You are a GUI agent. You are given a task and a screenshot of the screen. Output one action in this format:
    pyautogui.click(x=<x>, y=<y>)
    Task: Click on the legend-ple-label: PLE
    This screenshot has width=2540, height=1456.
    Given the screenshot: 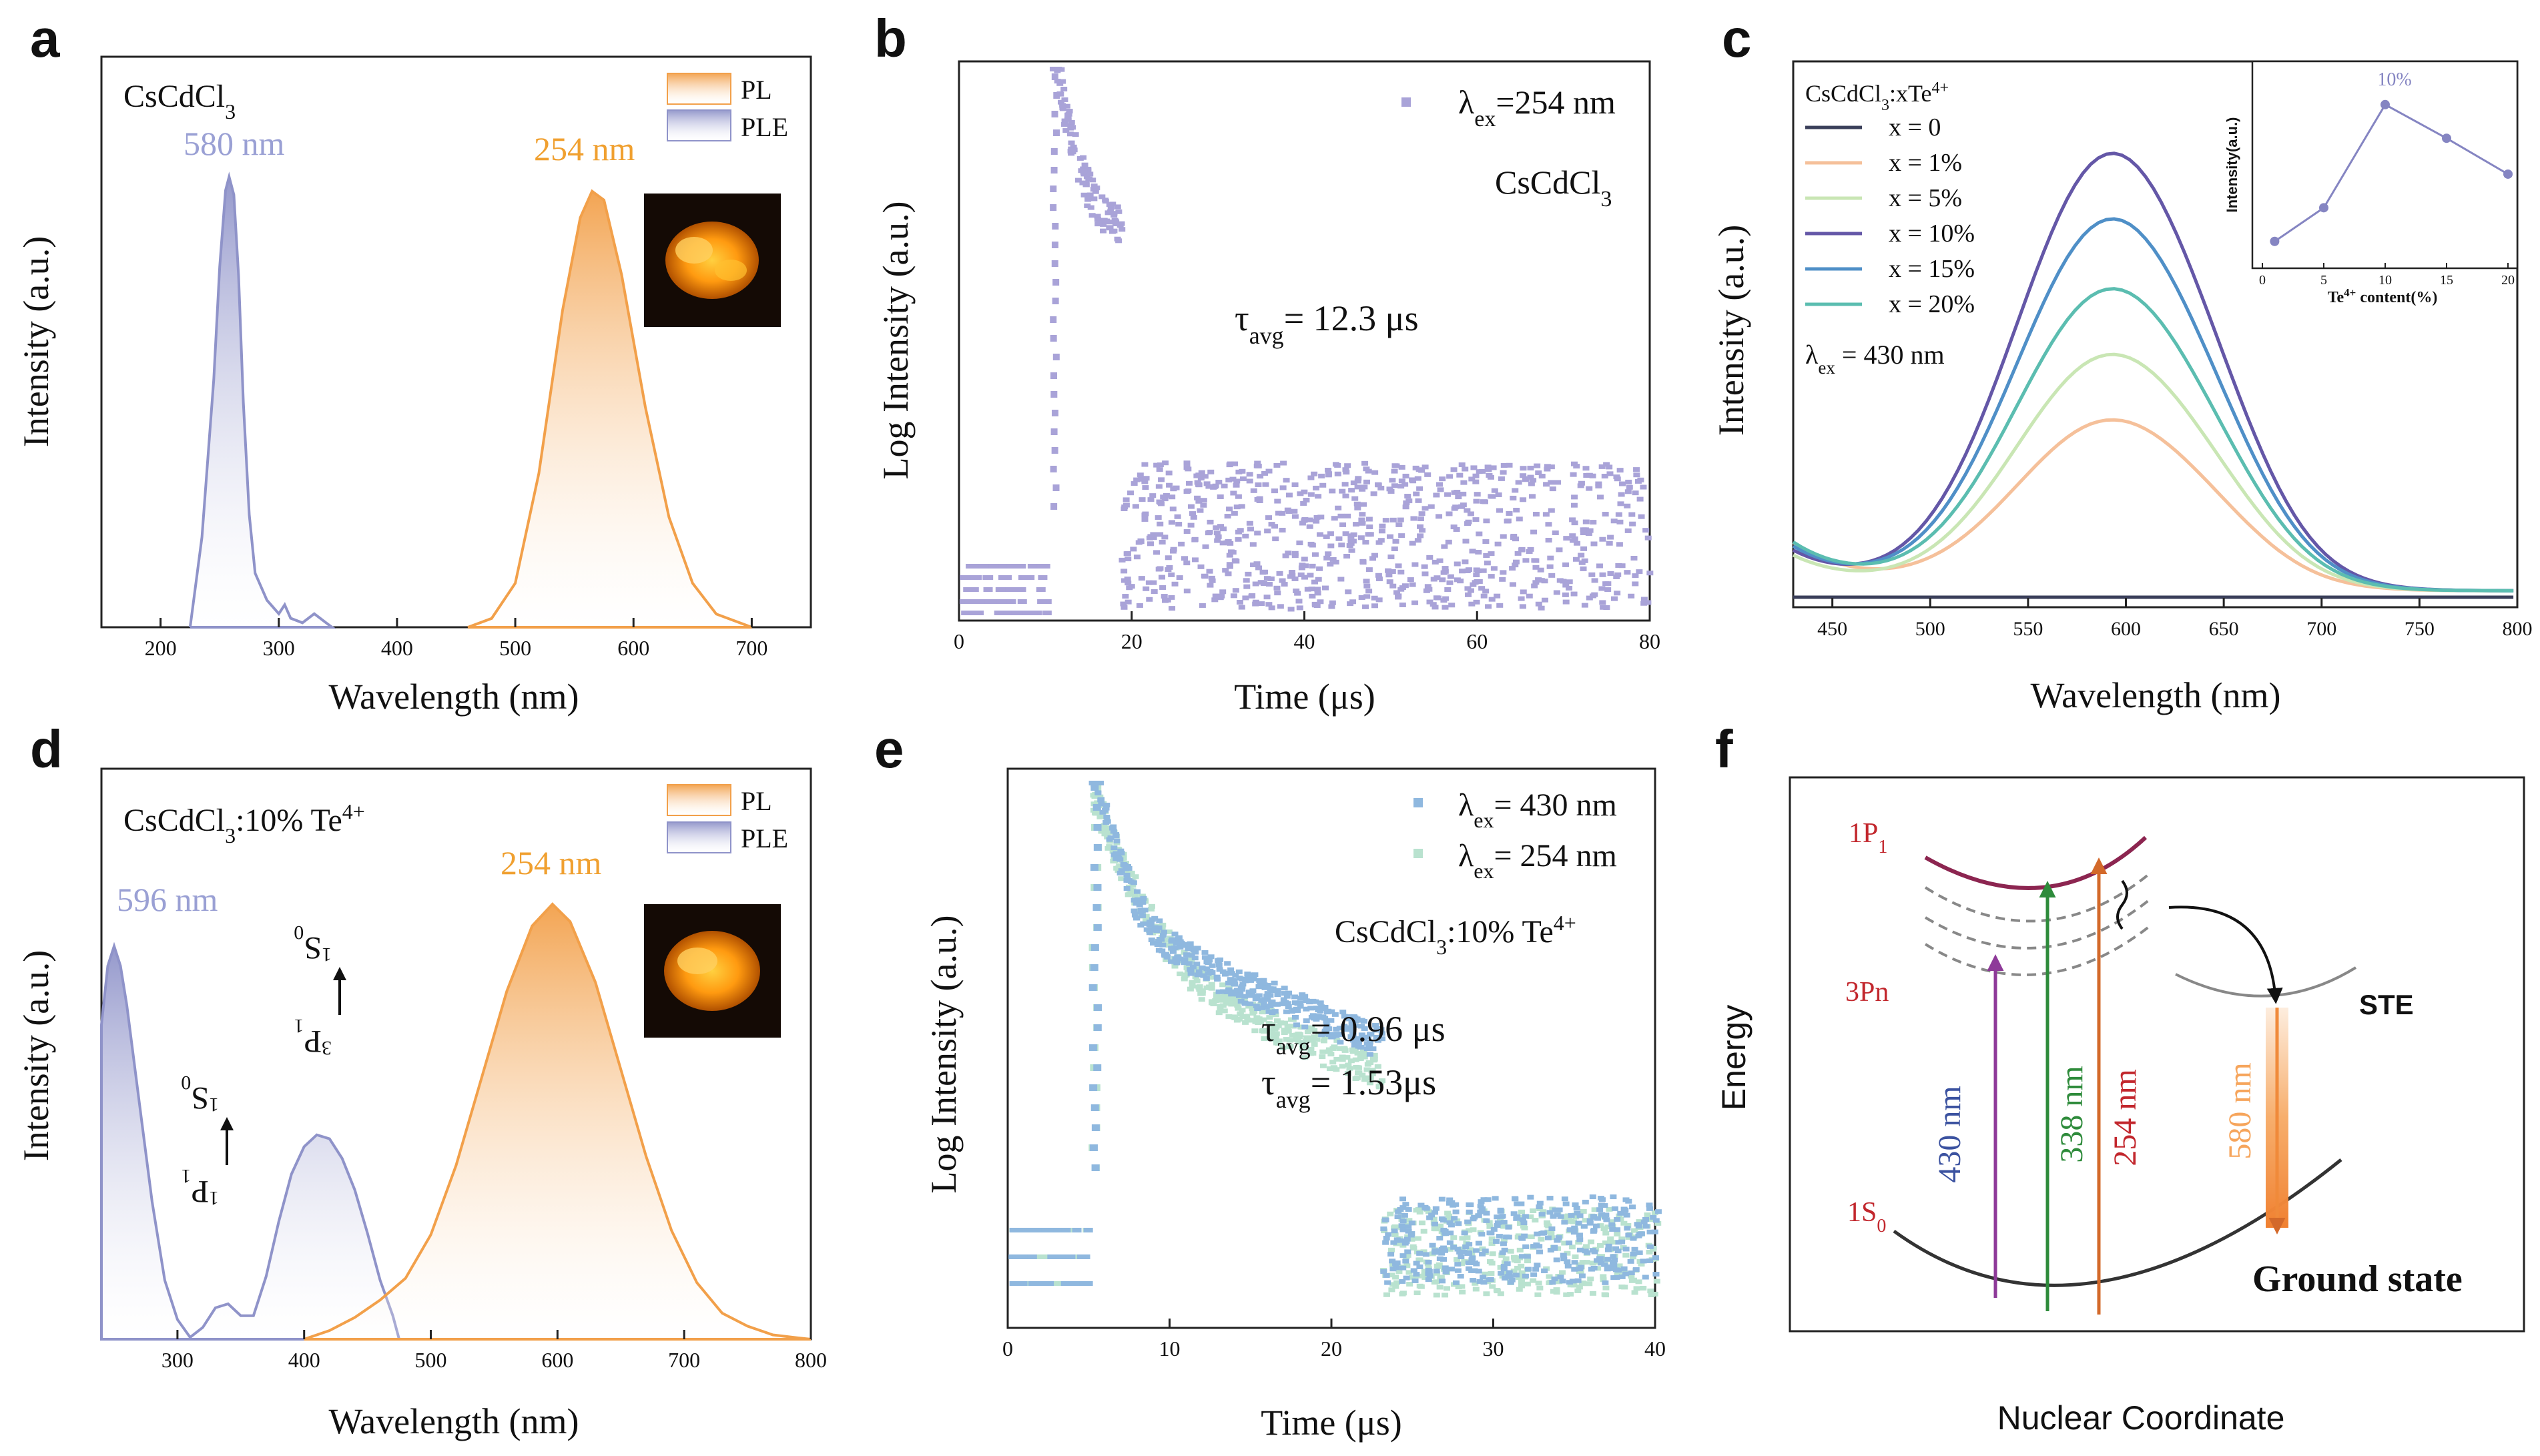 What is the action you would take?
    pyautogui.click(x=765, y=127)
    